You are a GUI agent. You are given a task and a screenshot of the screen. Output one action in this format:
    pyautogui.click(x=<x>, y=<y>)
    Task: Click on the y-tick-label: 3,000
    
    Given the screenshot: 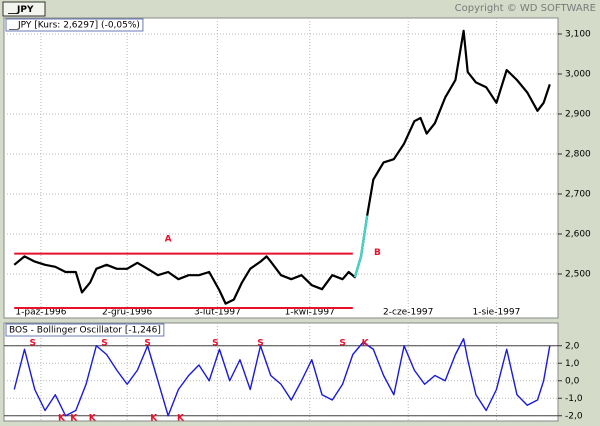 What is the action you would take?
    pyautogui.click(x=578, y=75)
    